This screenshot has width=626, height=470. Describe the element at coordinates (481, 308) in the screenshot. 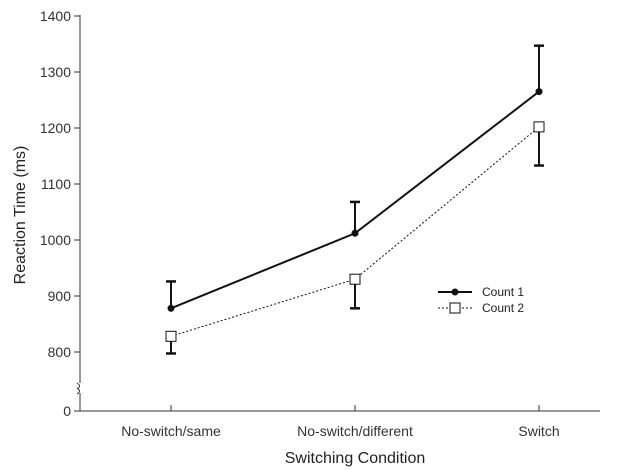

I see `legend-item-count-2: Count 2` at that location.